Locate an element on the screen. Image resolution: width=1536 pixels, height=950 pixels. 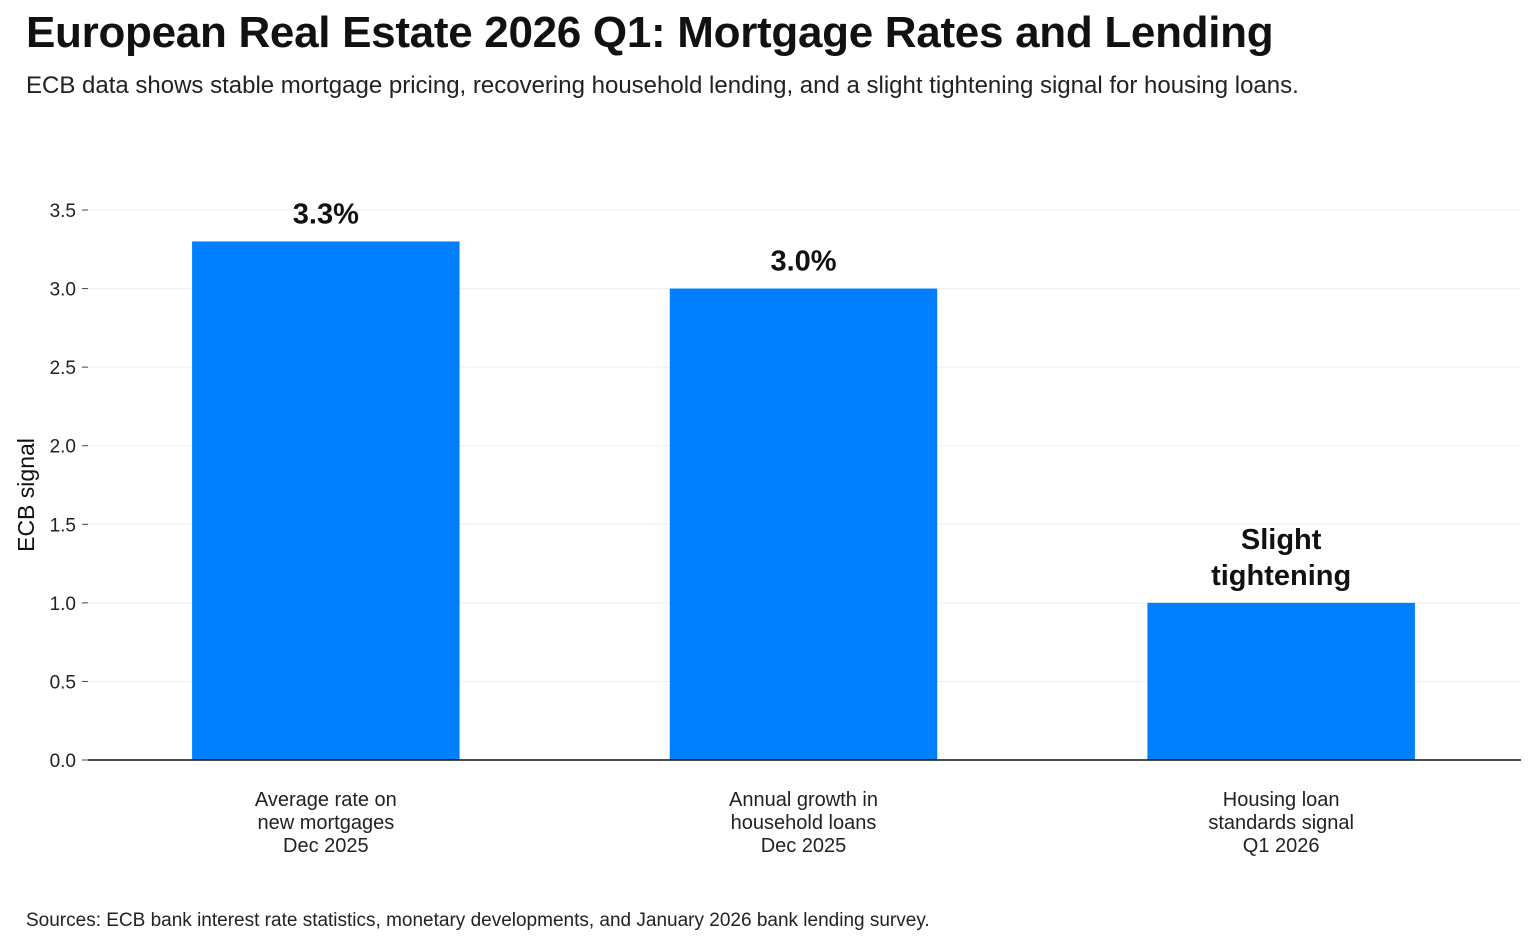
y-tick-label: 3.5 is located at coordinates (63, 211).